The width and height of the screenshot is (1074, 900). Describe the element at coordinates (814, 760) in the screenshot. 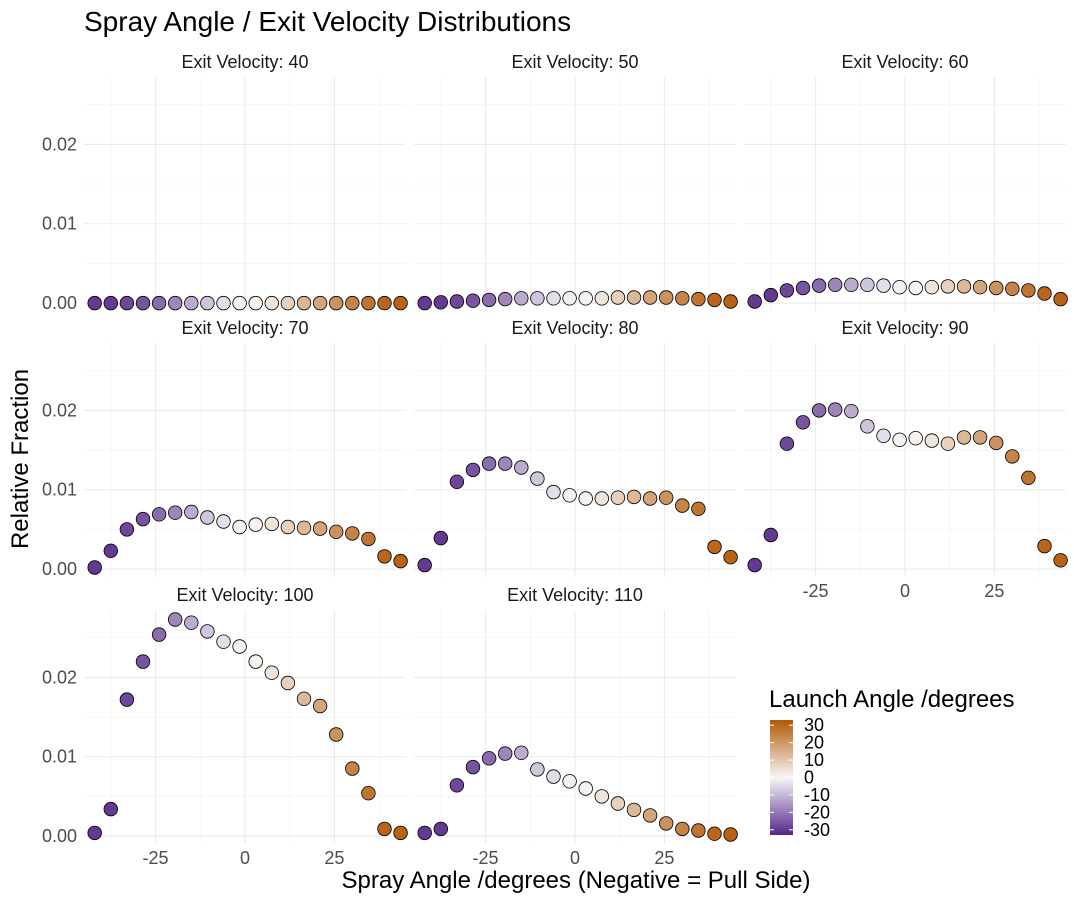

I see `legend-label: 10` at that location.